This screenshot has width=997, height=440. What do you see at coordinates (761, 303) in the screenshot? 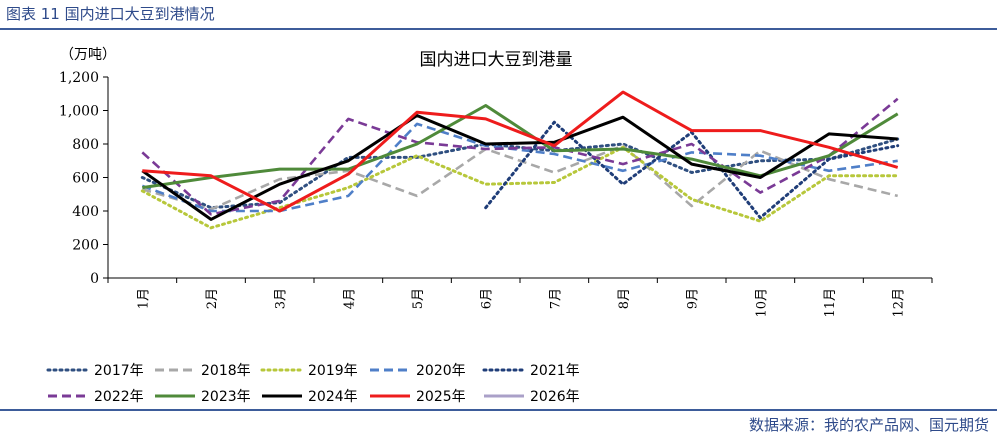
I see `x-tick-label: 10月` at bounding box center [761, 303].